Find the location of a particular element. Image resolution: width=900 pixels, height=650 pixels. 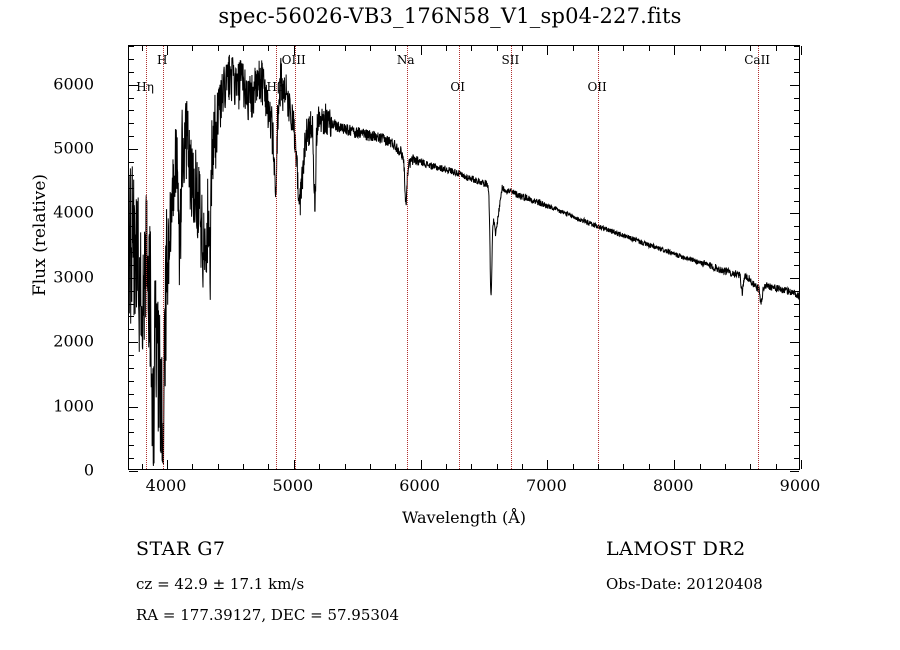

x-tick-label: 9000 is located at coordinates (800, 485).